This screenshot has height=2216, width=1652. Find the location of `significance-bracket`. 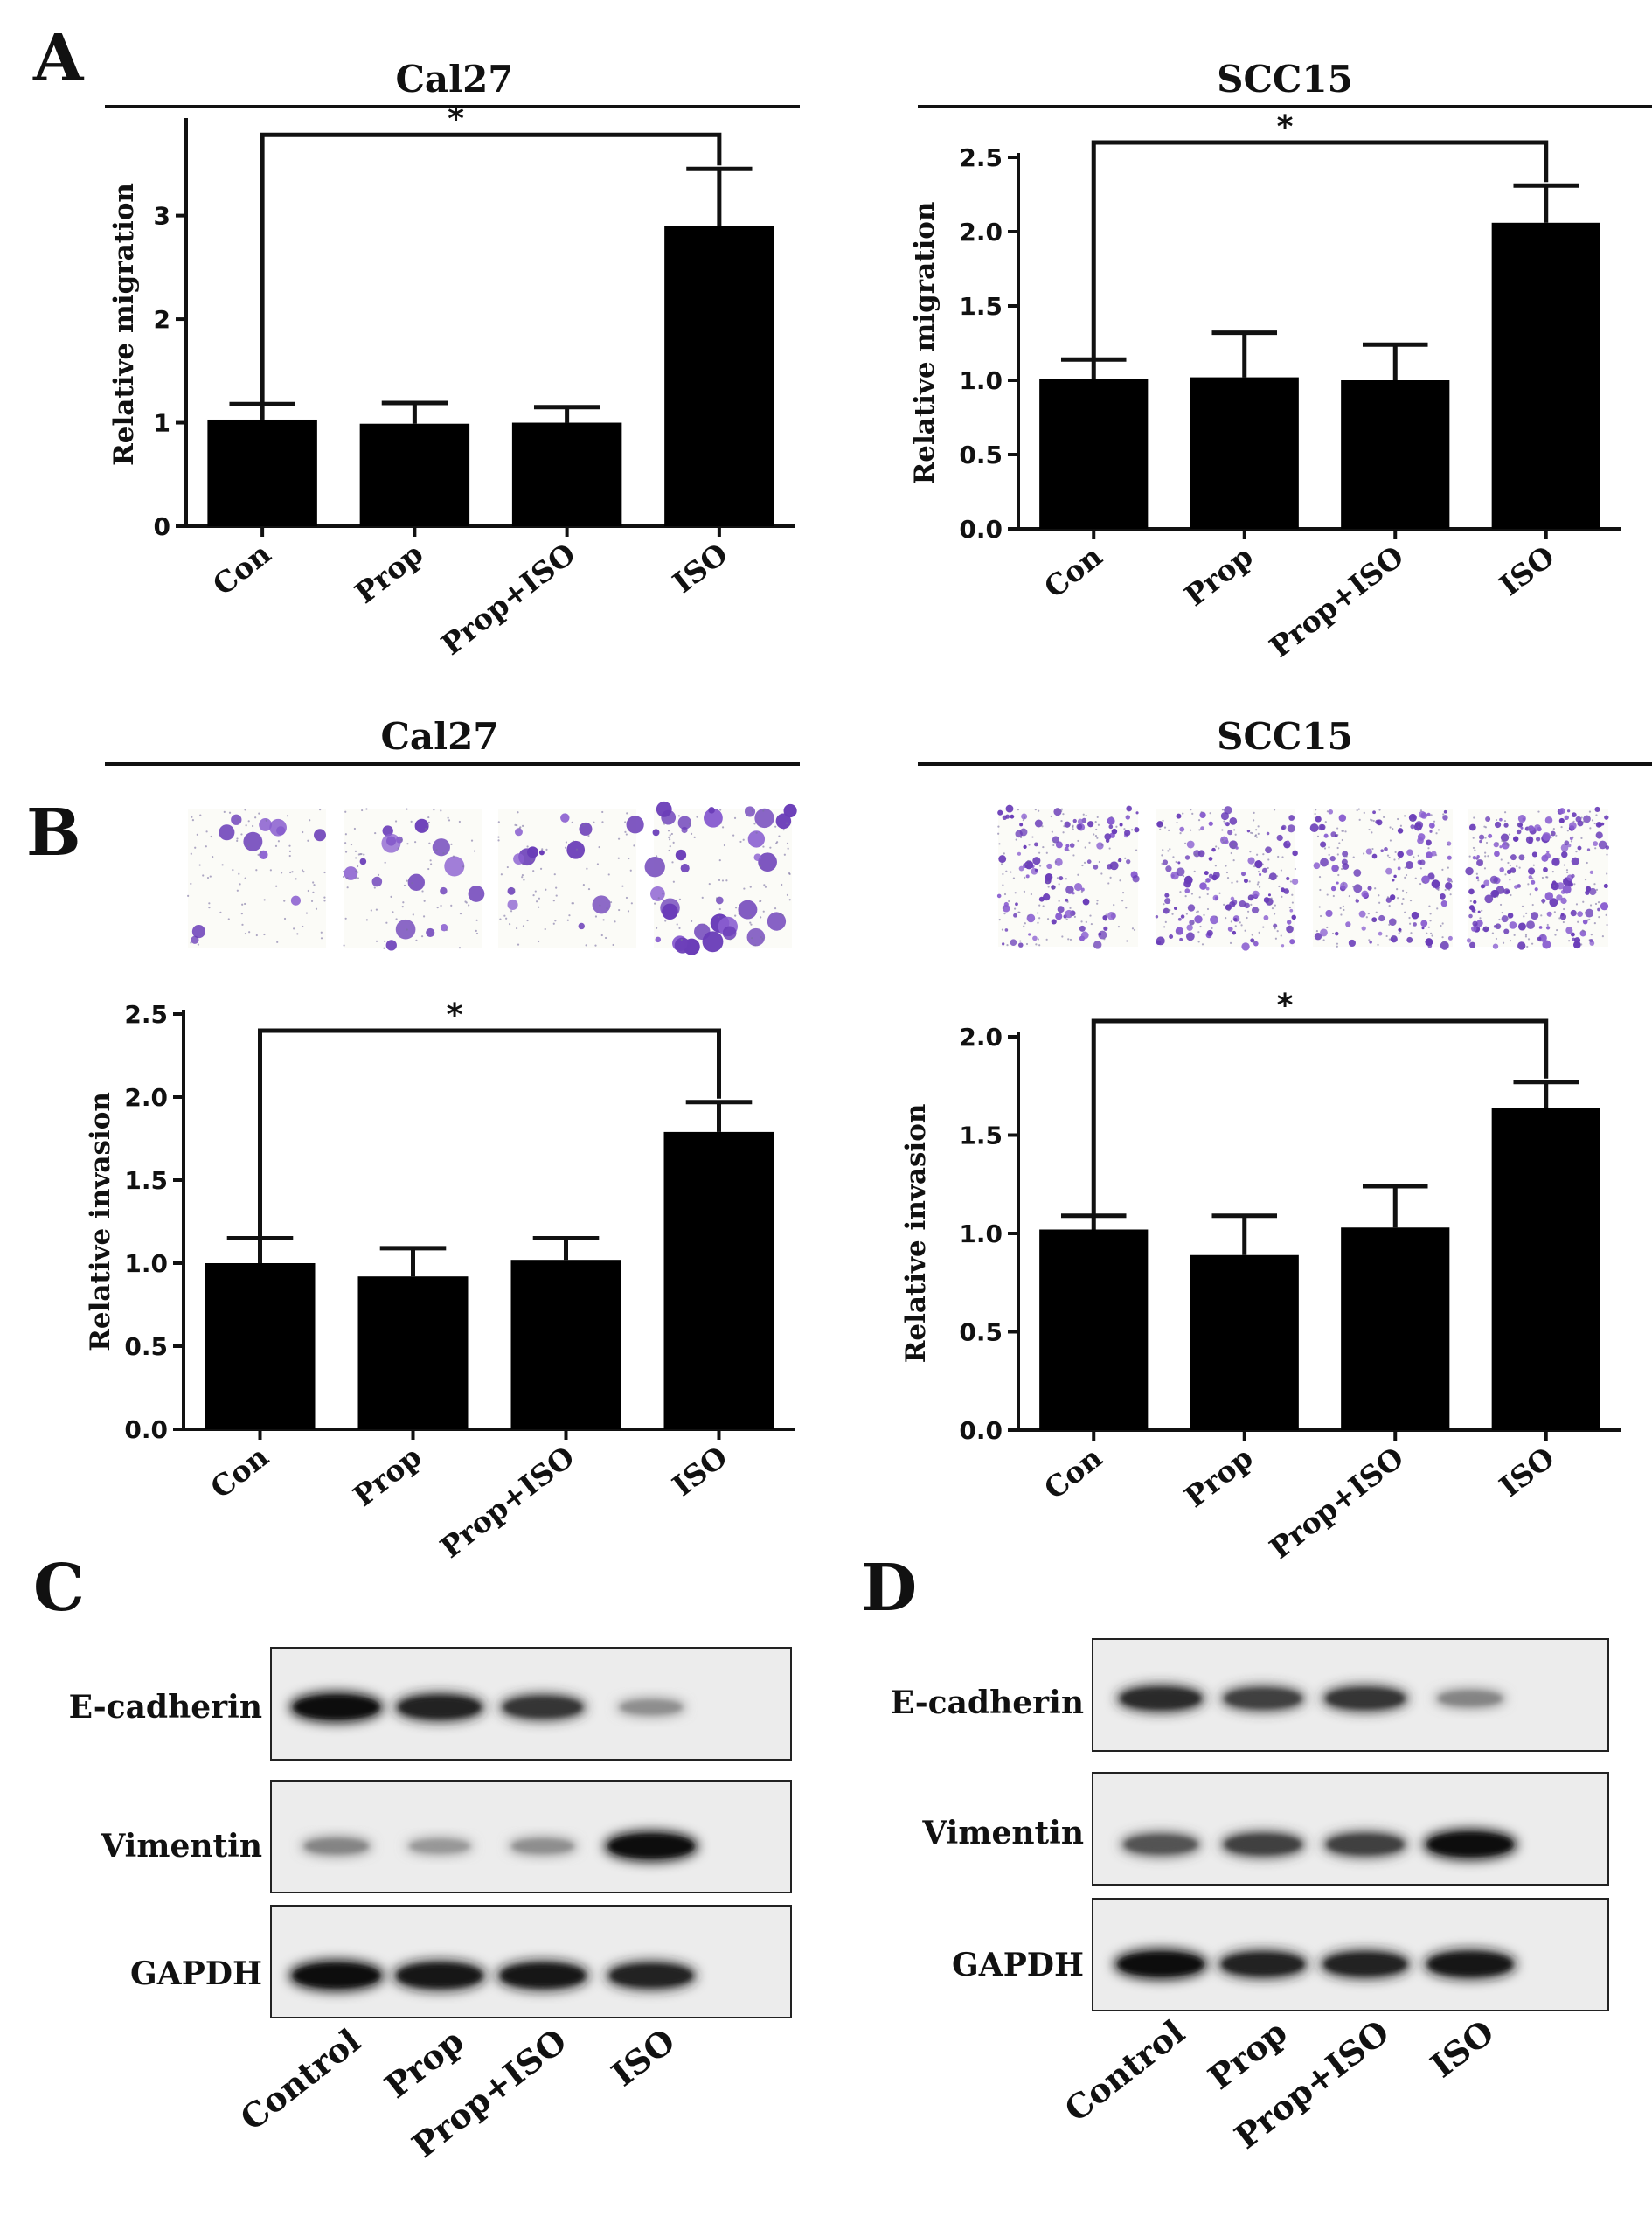

significance-bracket is located at coordinates (1320, 1117).